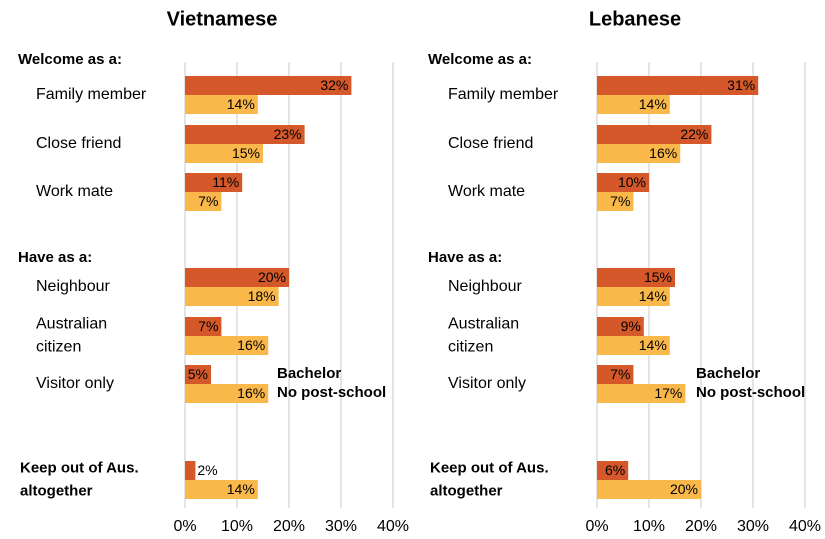 This screenshot has width=825, height=539. I want to click on value-label: 5%, so click(198, 374).